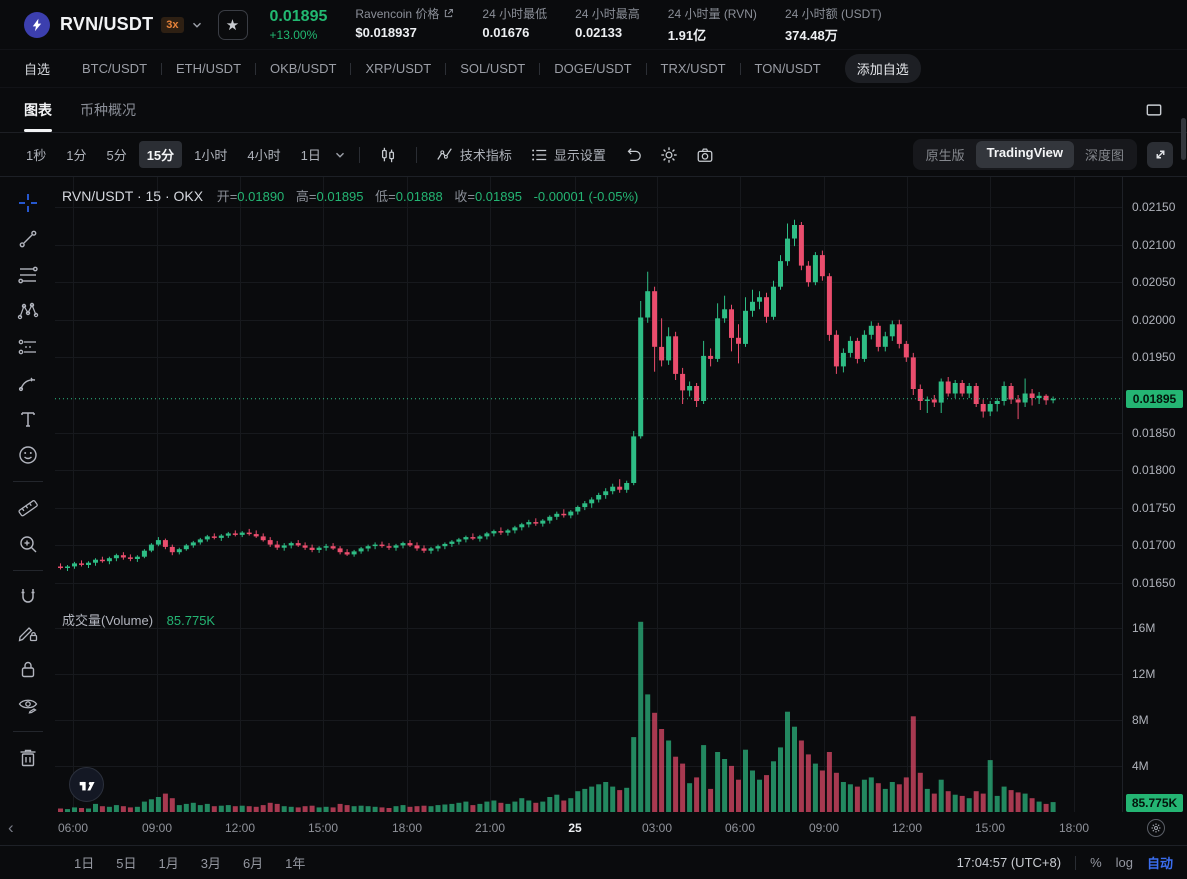  Describe the element at coordinates (116, 155) in the screenshot. I see `timeframe-5分: 5分` at that location.